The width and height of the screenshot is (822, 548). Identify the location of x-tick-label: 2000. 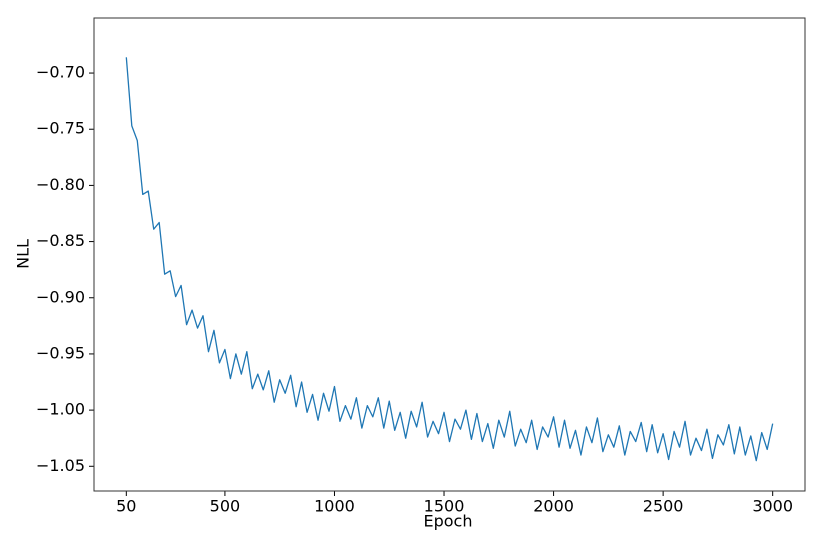
(553, 506).